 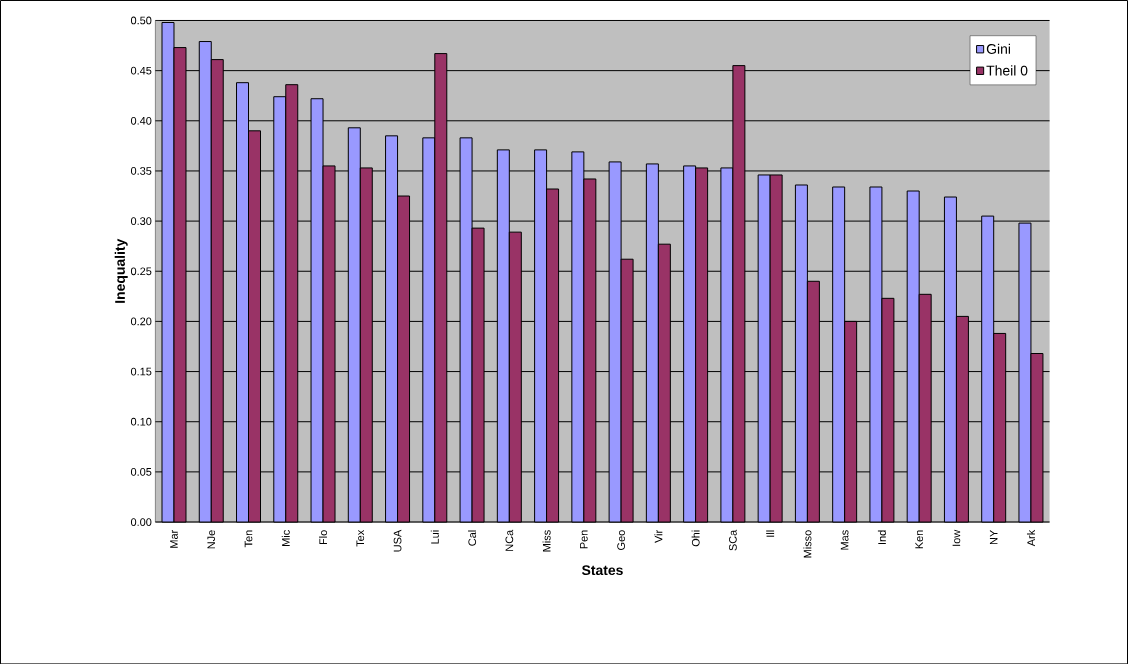 I want to click on x-tick-label: Mar, so click(x=174, y=538).